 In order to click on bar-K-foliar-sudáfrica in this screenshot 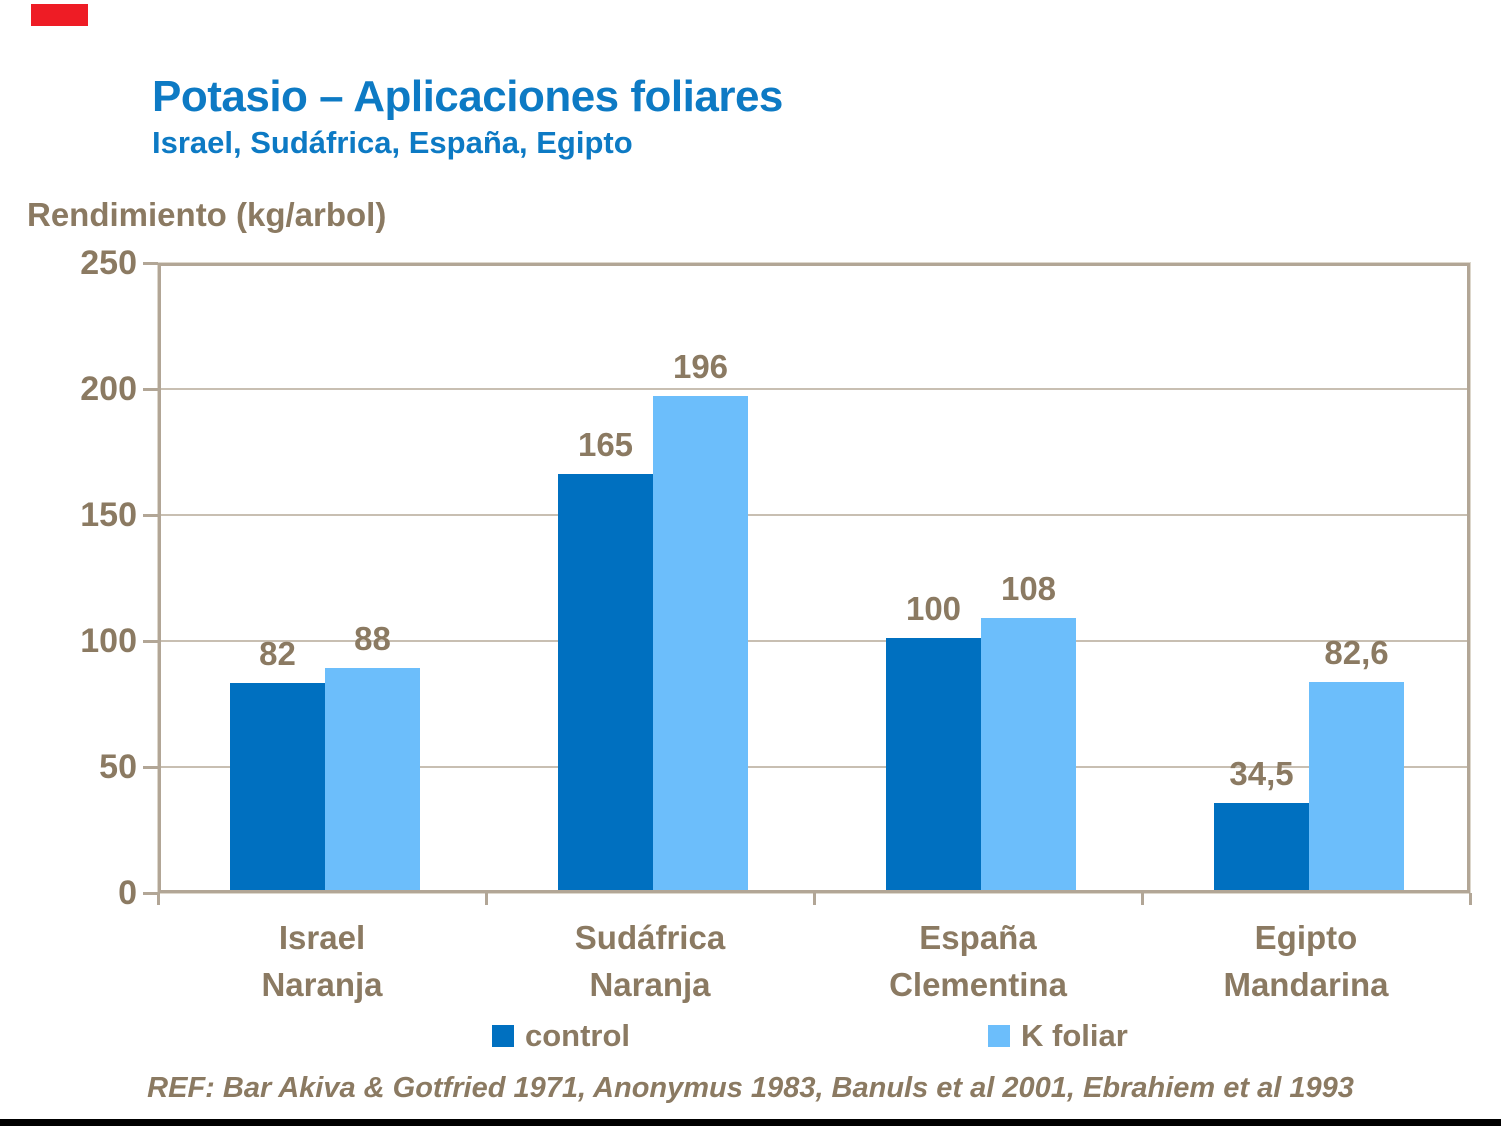, I will do `click(700, 643)`.